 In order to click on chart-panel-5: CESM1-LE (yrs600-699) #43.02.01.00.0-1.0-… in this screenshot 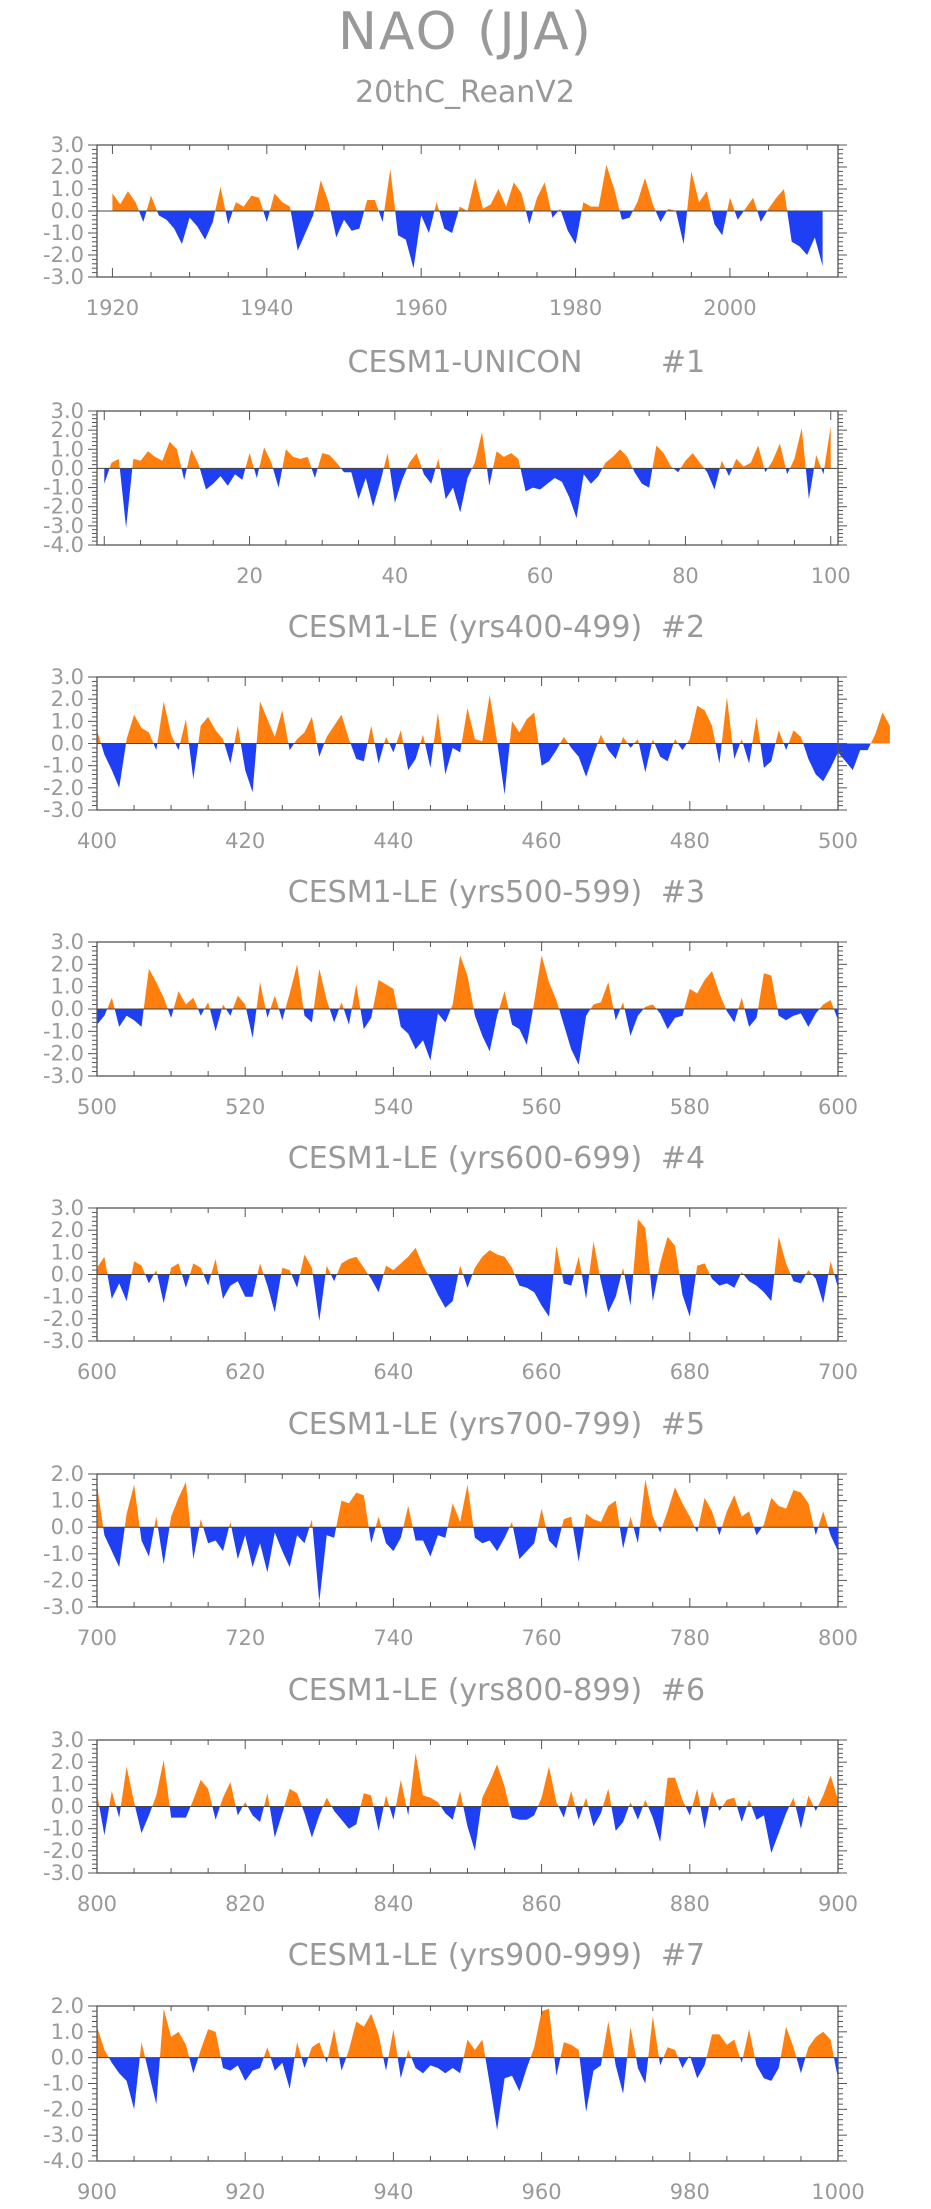, I will do `click(450, 1262)`.